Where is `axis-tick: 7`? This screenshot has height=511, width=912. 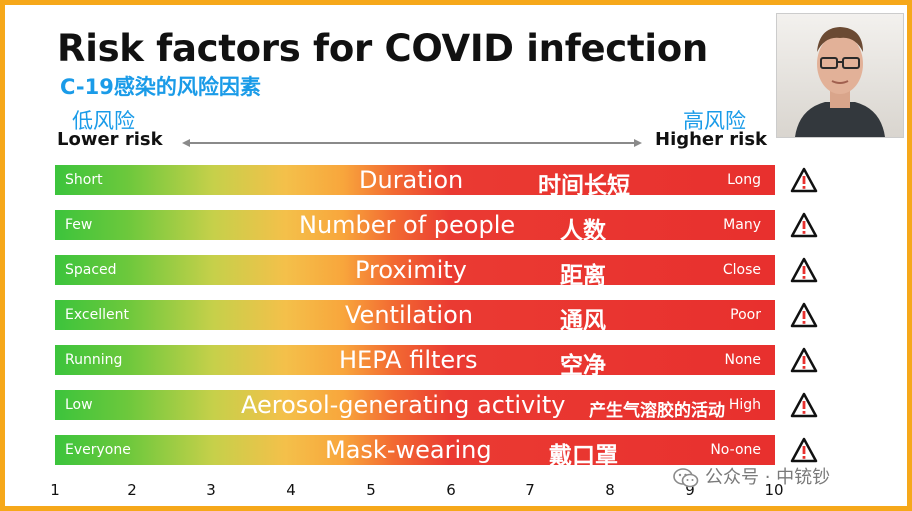 axis-tick: 7 is located at coordinates (530, 490).